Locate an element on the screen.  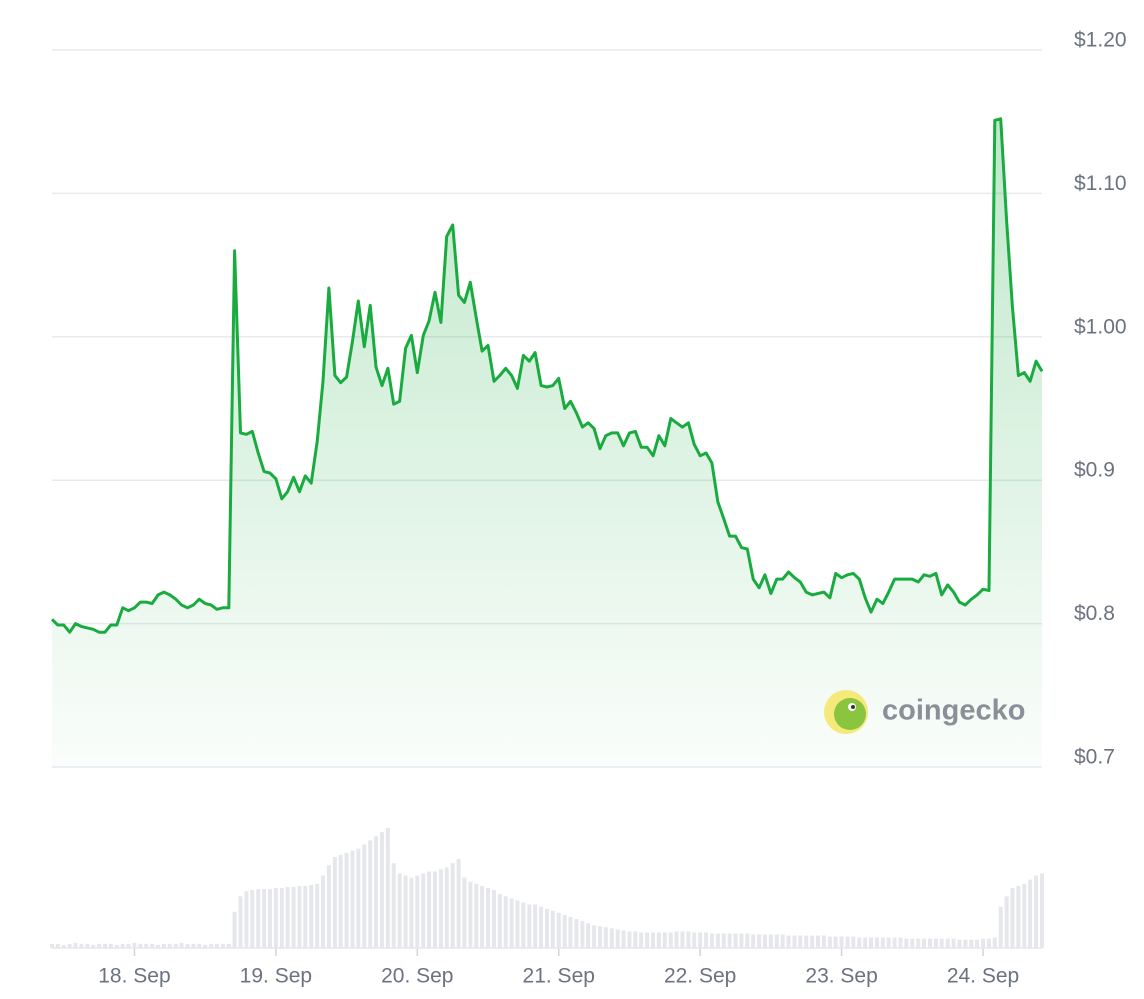
volume-bars is located at coordinates (547, 888).